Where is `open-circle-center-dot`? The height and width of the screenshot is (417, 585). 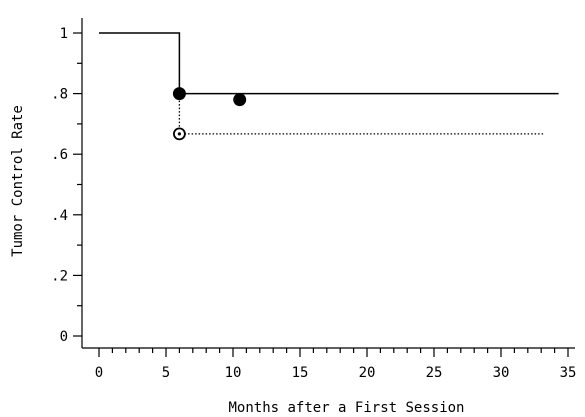
open-circle-center-dot is located at coordinates (179, 134).